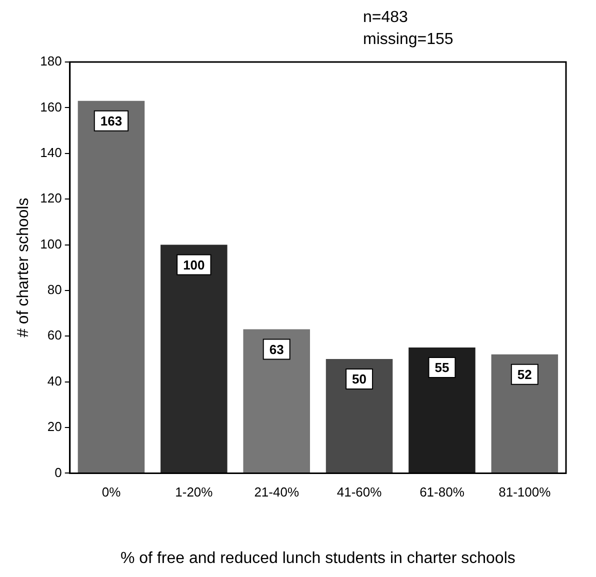 The width and height of the screenshot is (596, 577). What do you see at coordinates (276, 349) in the screenshot?
I see `data-label: 63` at bounding box center [276, 349].